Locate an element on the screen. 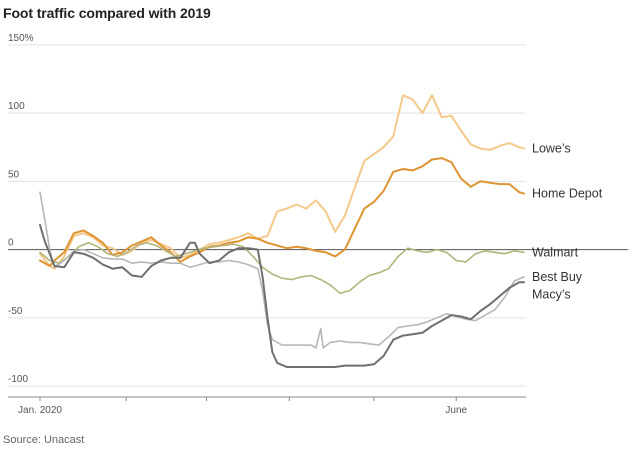 The width and height of the screenshot is (640, 454). series-label-macy-s: Macy’s is located at coordinates (551, 295).